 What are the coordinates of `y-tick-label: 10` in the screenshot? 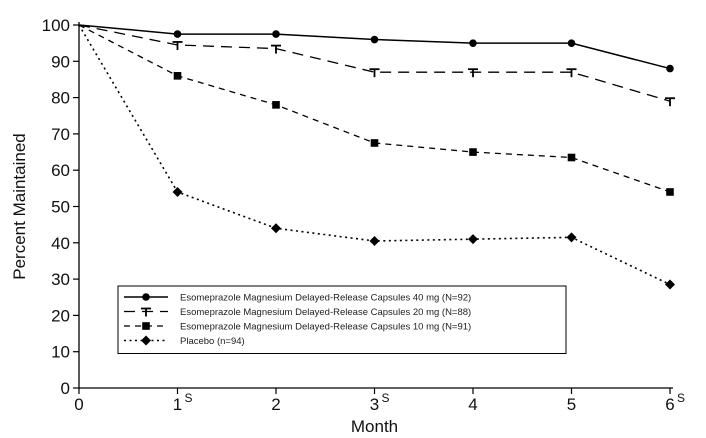 It's located at (60, 352).